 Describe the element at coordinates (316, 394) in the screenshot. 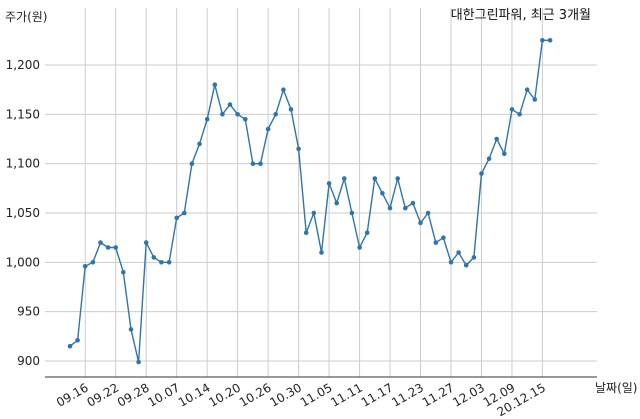

I see `x-tick-label: 11.05` at that location.